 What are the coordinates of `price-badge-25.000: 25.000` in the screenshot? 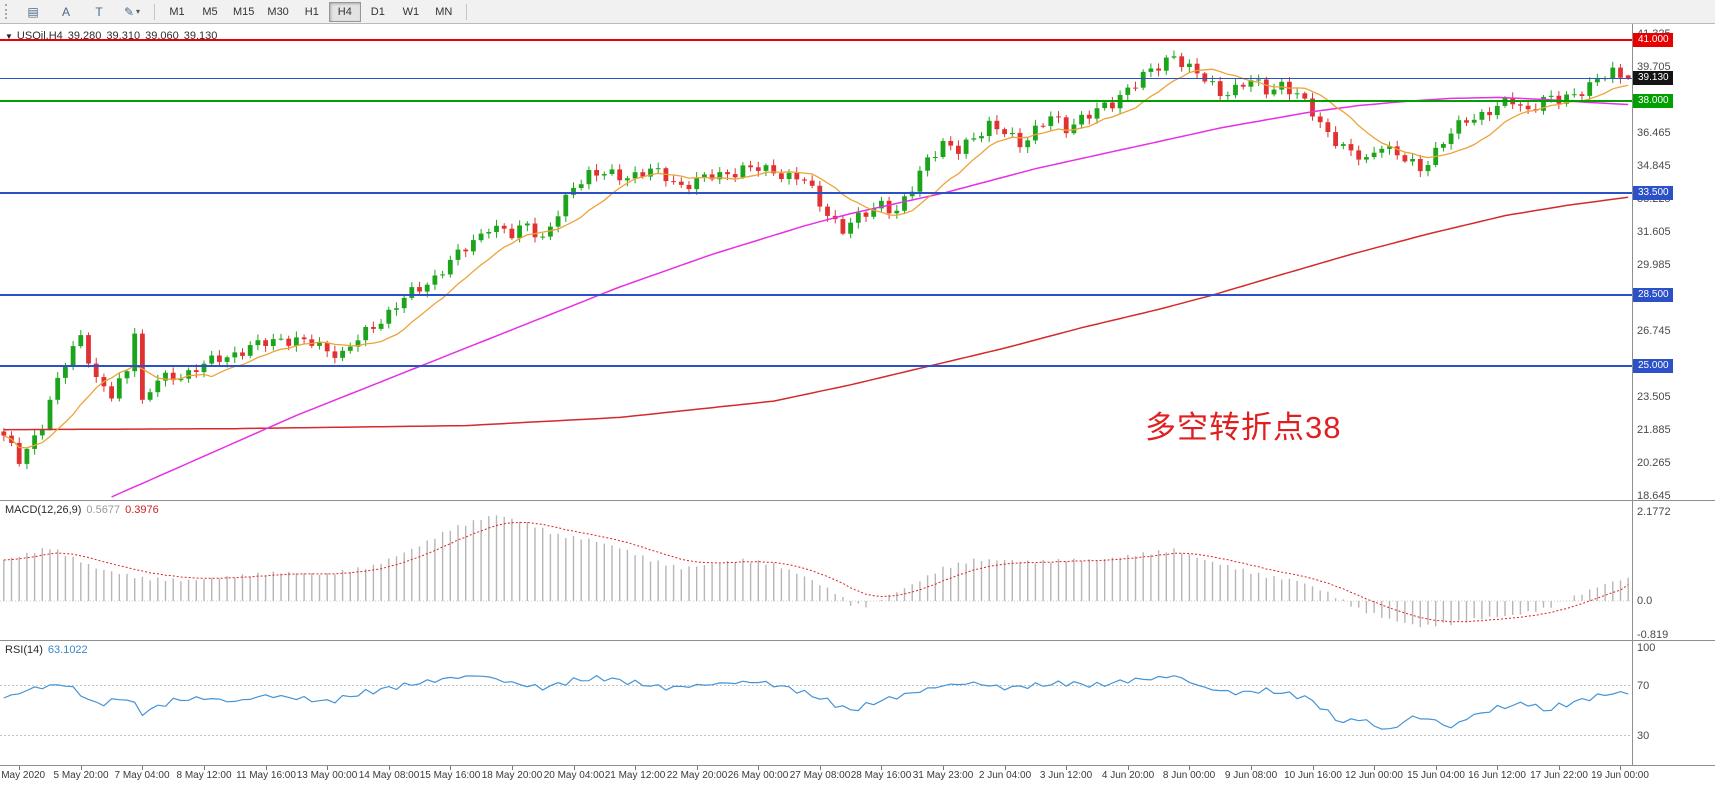 It's located at (1653, 366).